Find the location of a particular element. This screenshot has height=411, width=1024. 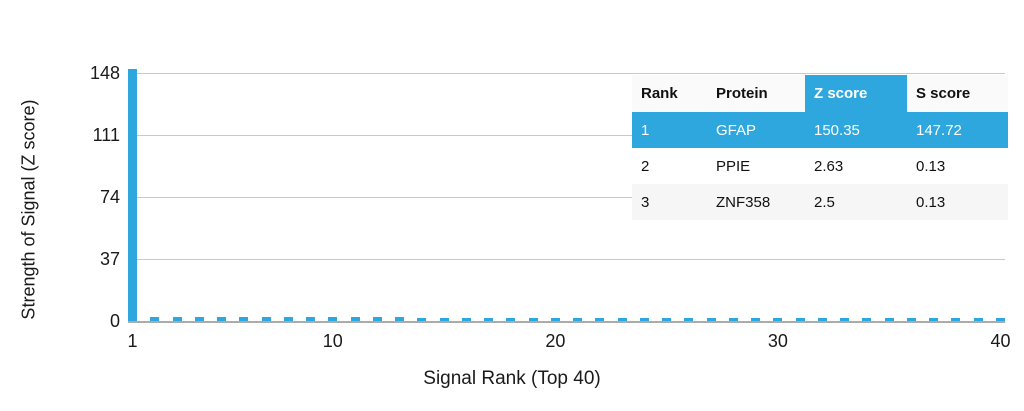

header-z-score: Z score is located at coordinates (856, 93).